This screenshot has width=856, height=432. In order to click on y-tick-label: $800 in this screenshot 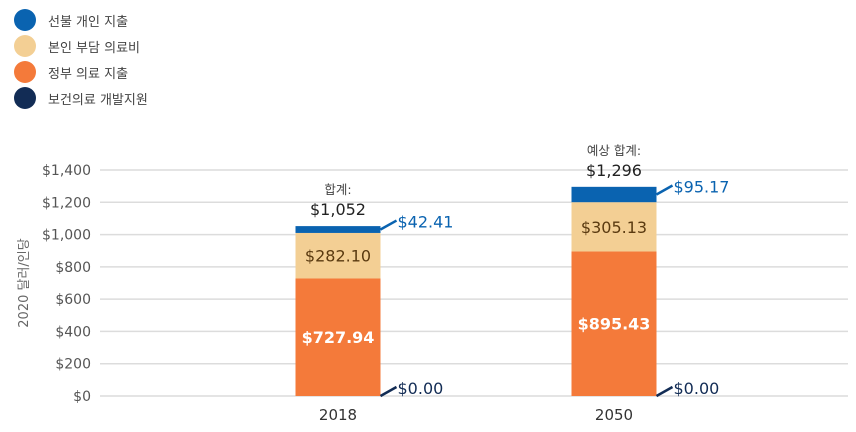, I will do `click(73, 268)`.